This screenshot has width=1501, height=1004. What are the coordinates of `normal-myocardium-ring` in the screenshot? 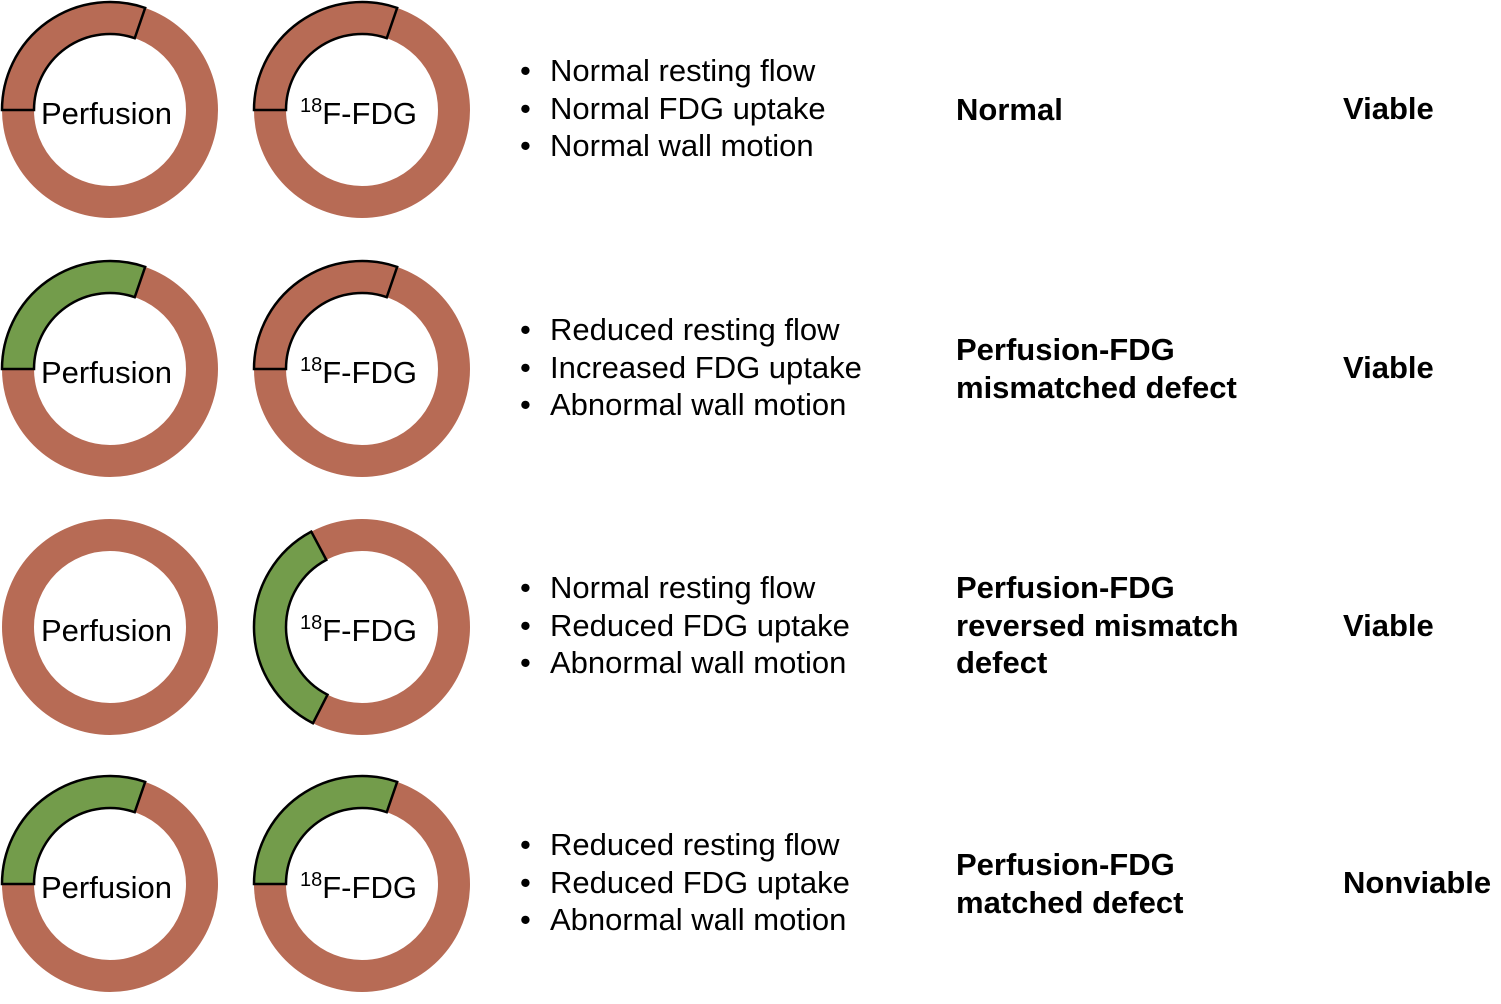 It's located at (110, 627).